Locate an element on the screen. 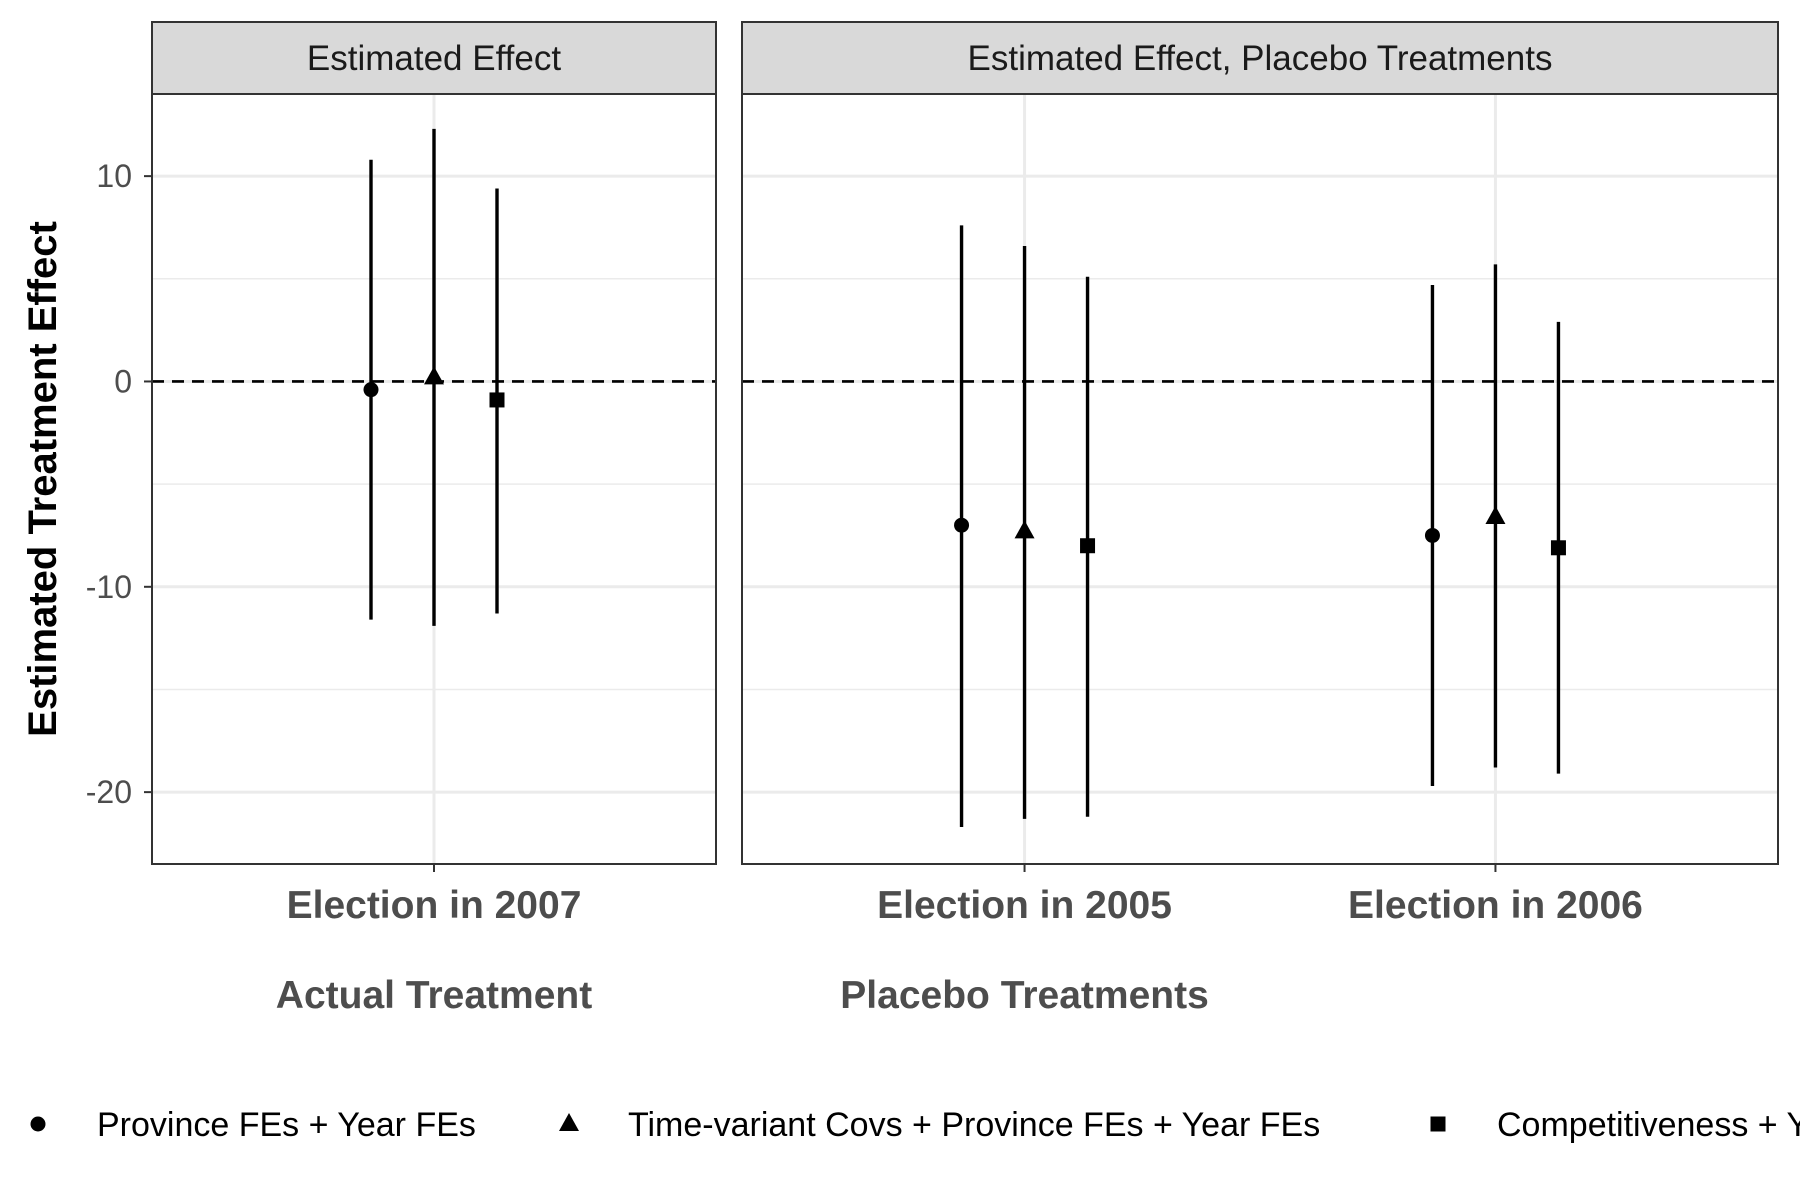  x-category-label: Election in 2005 is located at coordinates (1024, 905).